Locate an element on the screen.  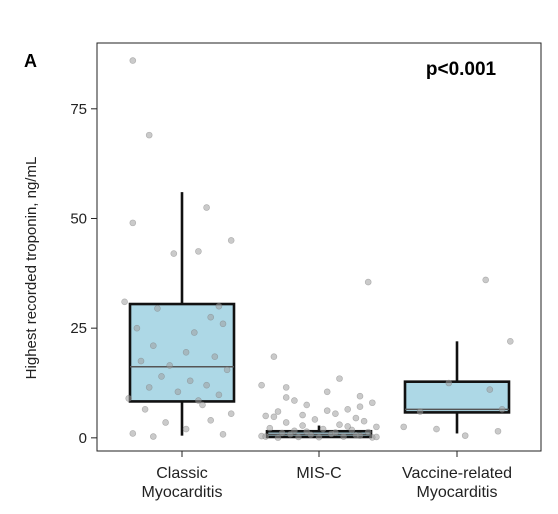
y-axis-label: Highest recorded troponin, ng/mL is located at coordinates (31, 268).